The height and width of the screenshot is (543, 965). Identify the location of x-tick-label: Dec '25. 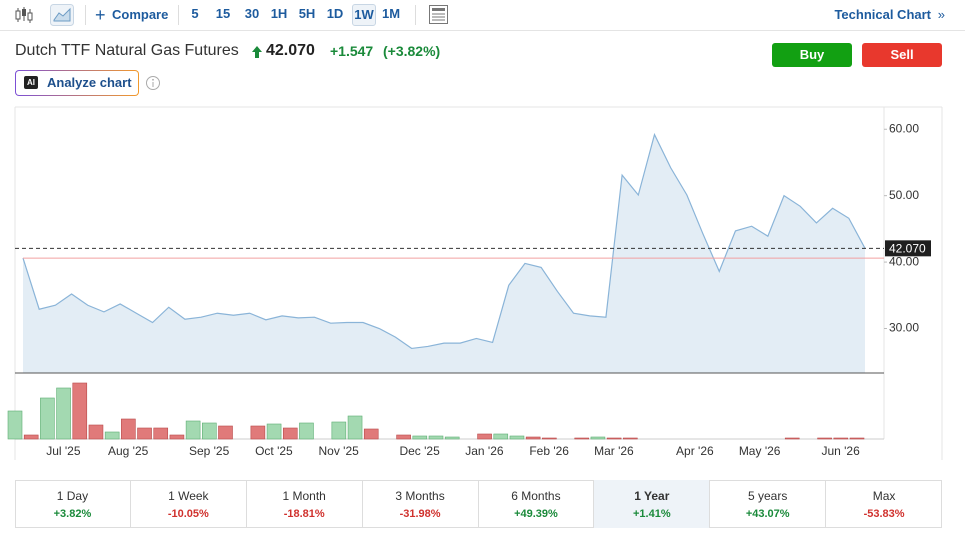
(419, 451).